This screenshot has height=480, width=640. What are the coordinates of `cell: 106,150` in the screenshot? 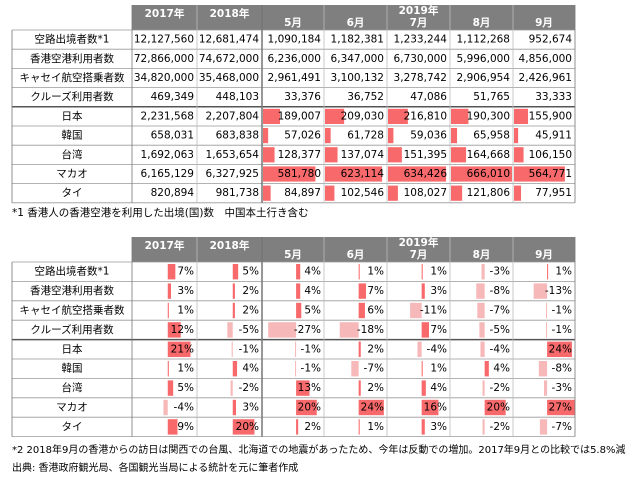 It's located at (550, 155).